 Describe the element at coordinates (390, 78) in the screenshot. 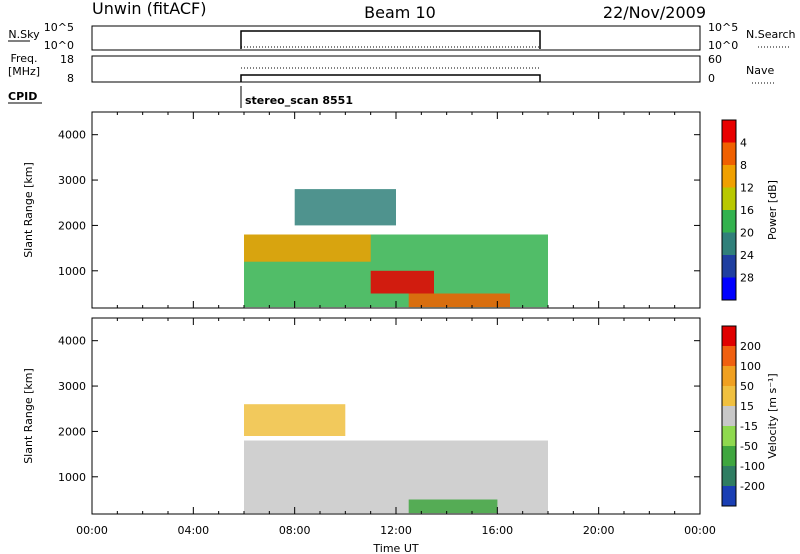

I see `freq-trace` at that location.